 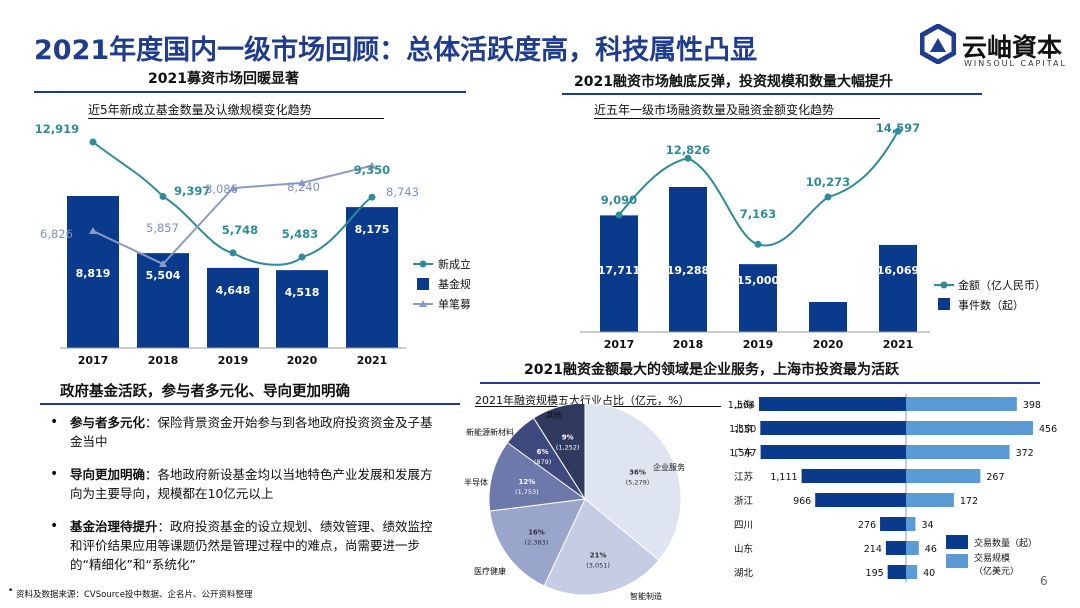 I want to click on city-name: 四川, so click(x=743, y=525).